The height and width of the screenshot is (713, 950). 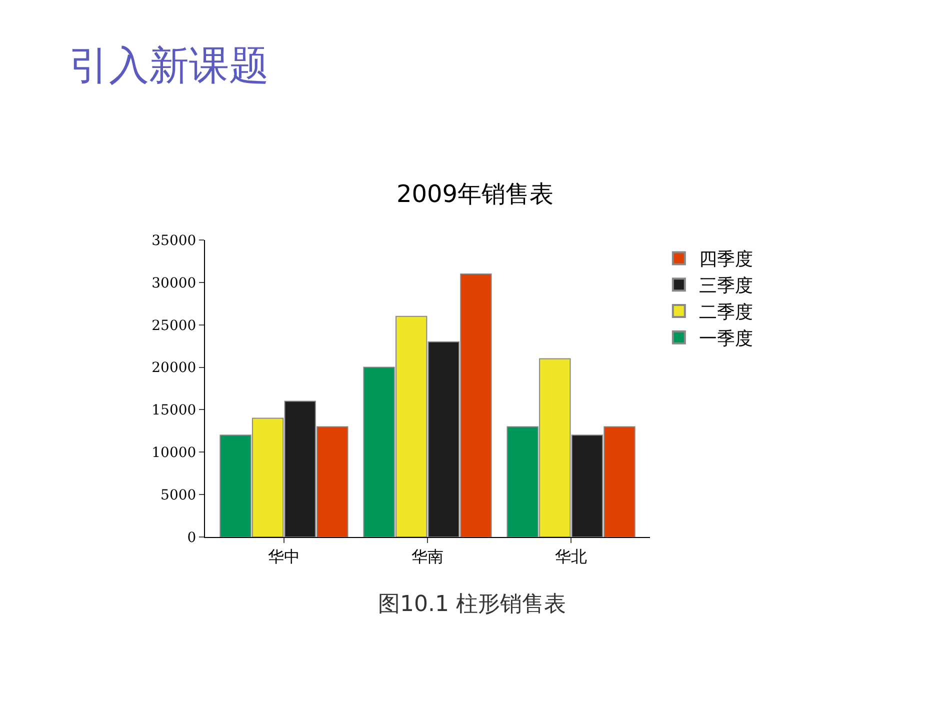 I want to click on y-tick-label: 0, so click(x=191, y=538).